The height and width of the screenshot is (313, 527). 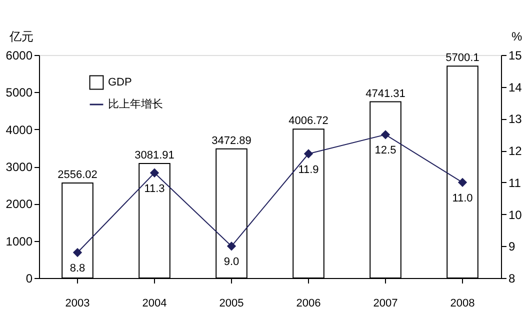 I want to click on x-tick-label: 2007, so click(x=385, y=304).